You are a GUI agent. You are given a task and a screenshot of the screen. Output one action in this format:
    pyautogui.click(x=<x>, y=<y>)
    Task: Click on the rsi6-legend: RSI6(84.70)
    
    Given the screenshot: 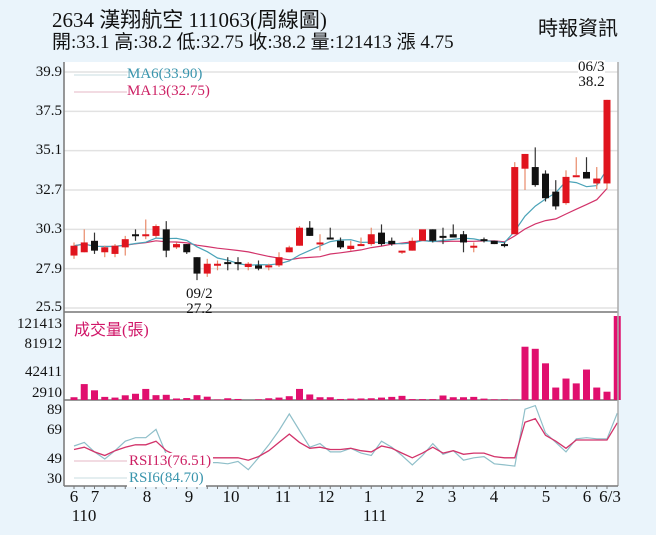 What is the action you would take?
    pyautogui.click(x=166, y=478)
    